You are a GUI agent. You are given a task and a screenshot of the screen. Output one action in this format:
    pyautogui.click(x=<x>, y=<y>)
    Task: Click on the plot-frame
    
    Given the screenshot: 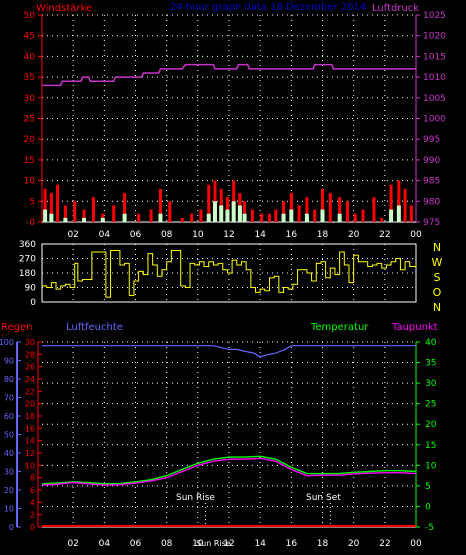 What is the action you would take?
    pyautogui.click(x=229, y=273)
    